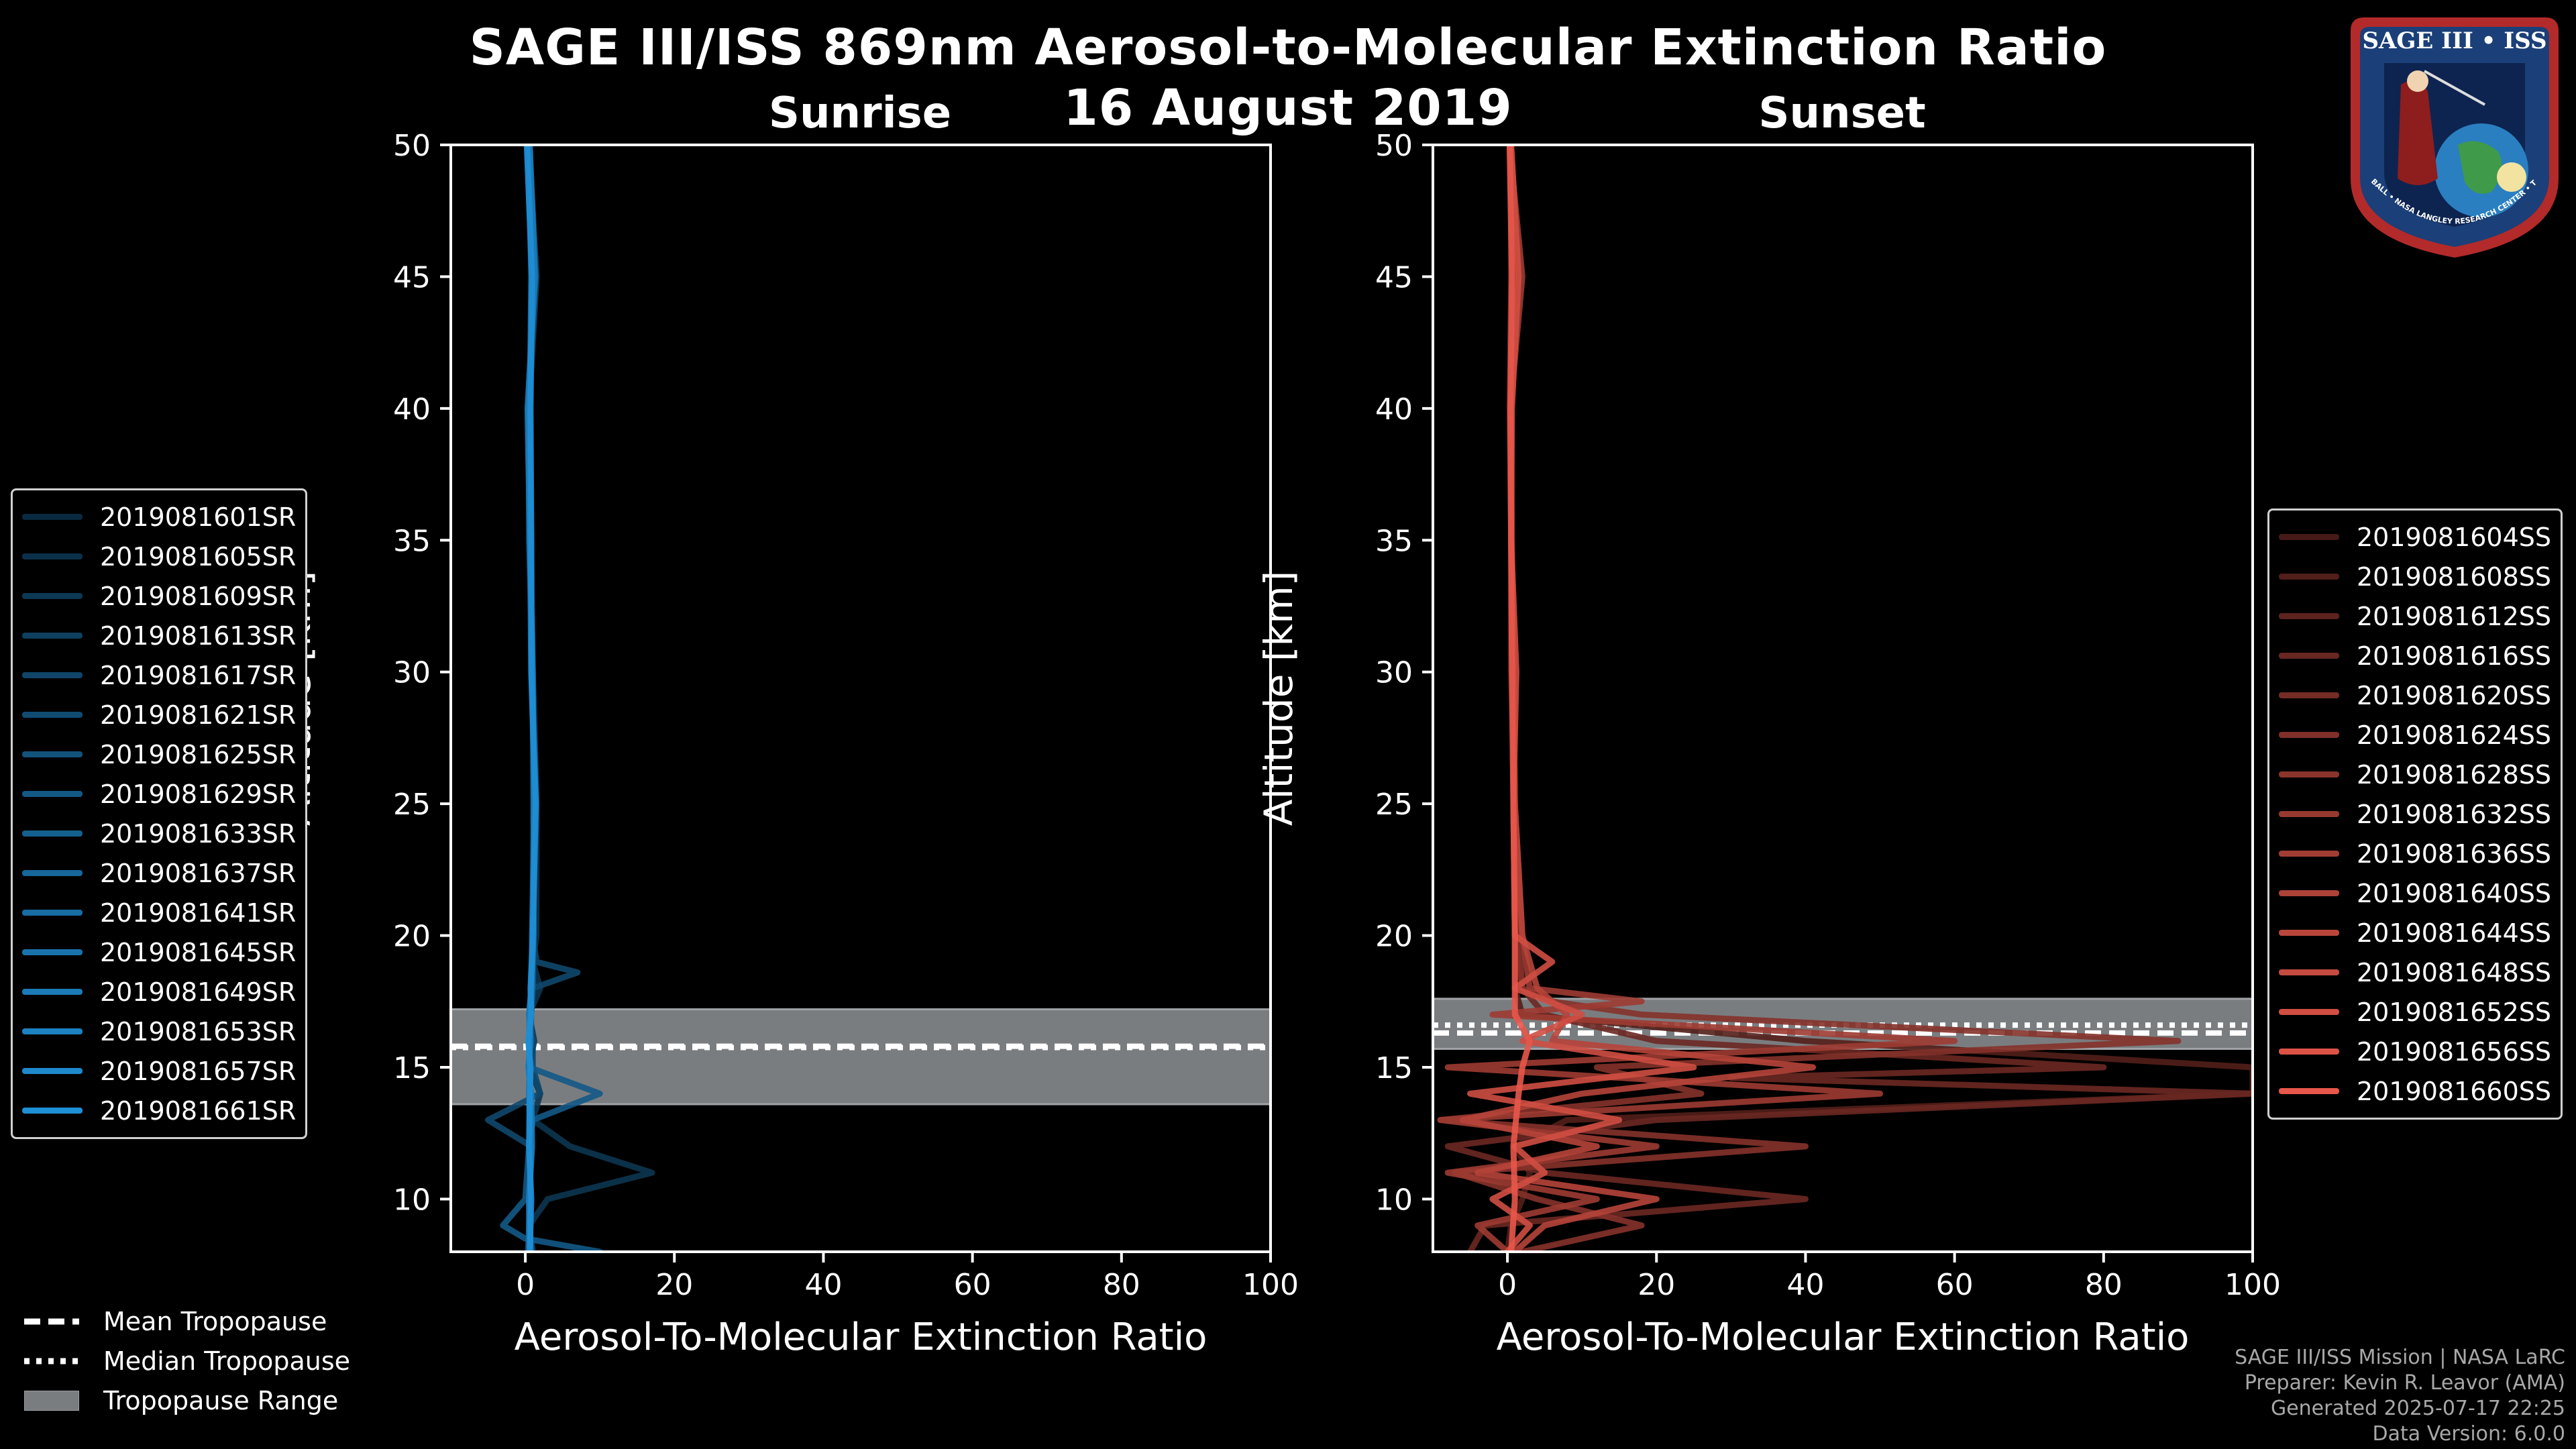  I want to click on sunrise-y-tick-label: 35, so click(412, 541).